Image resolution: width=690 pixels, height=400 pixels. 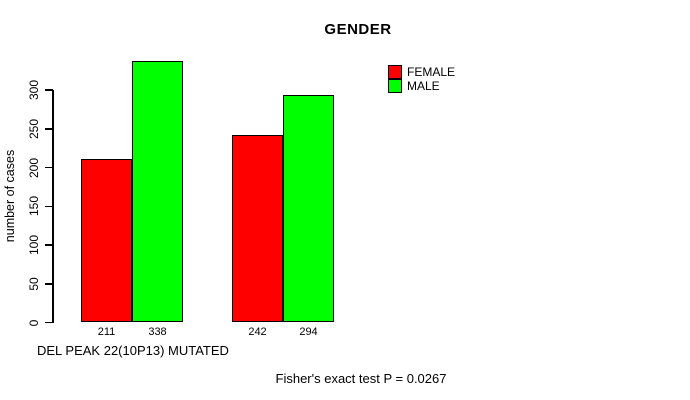 I want to click on y-tick-label-200: 200, so click(x=34, y=167).